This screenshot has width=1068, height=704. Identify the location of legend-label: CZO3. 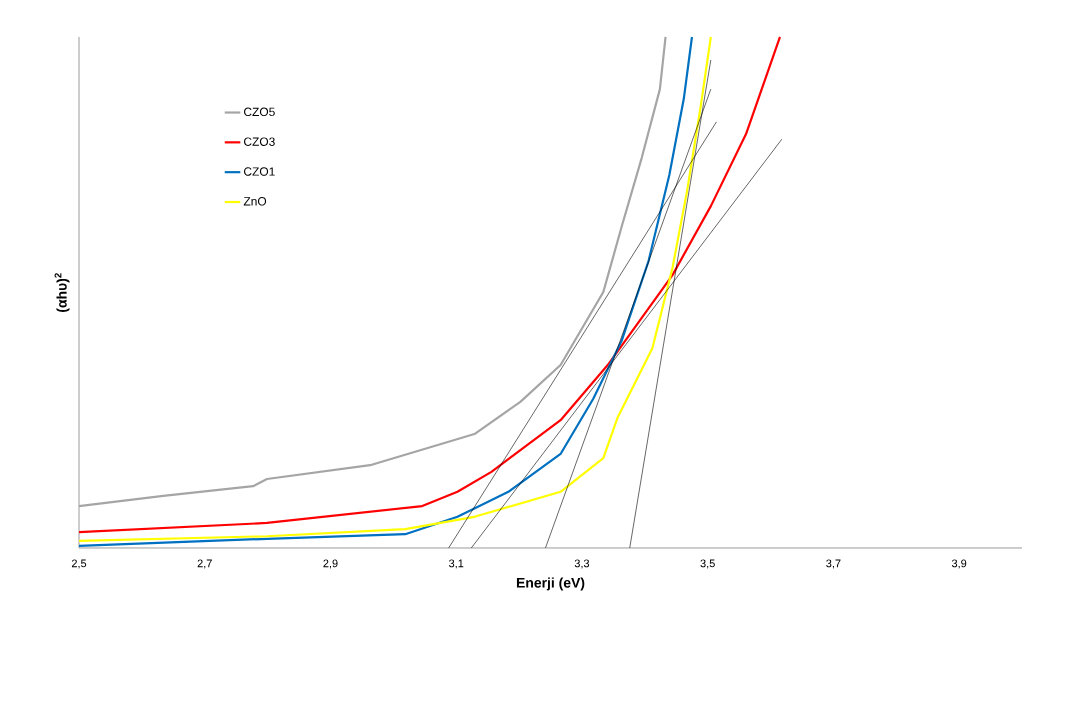
(259, 141).